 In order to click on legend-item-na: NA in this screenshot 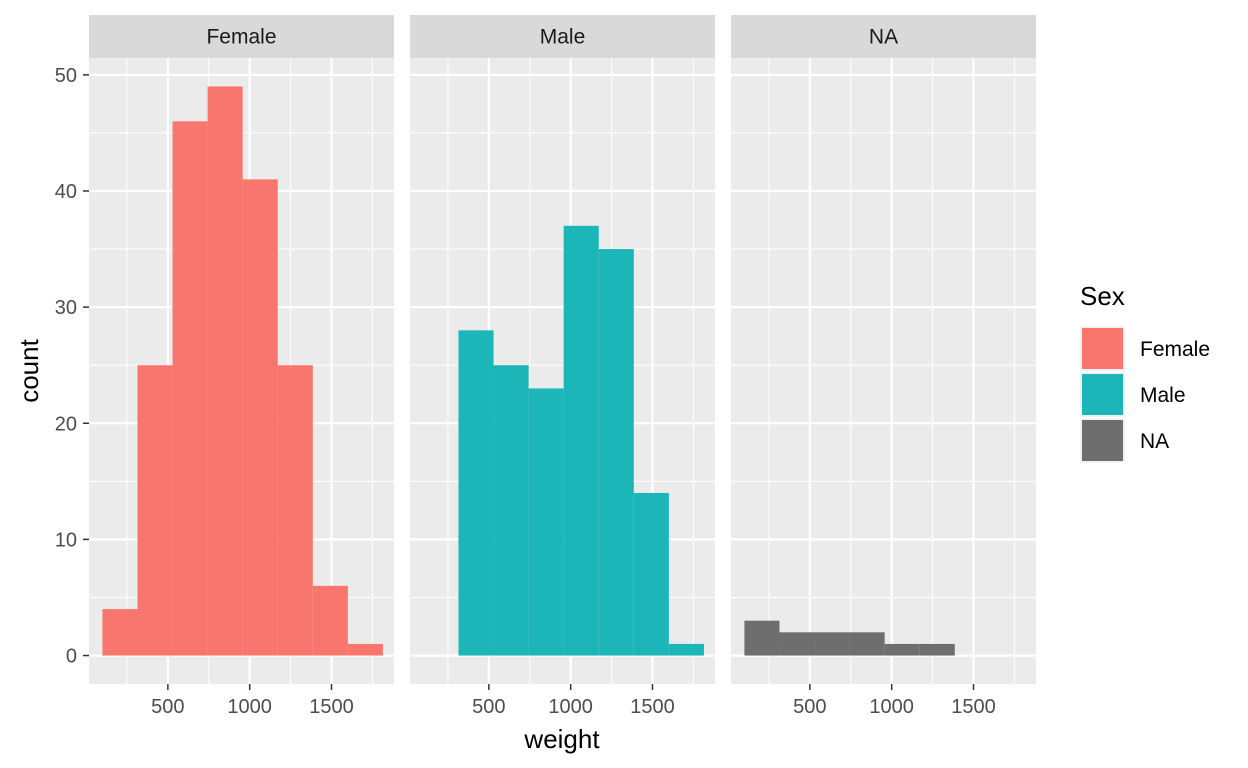, I will do `click(1124, 440)`.